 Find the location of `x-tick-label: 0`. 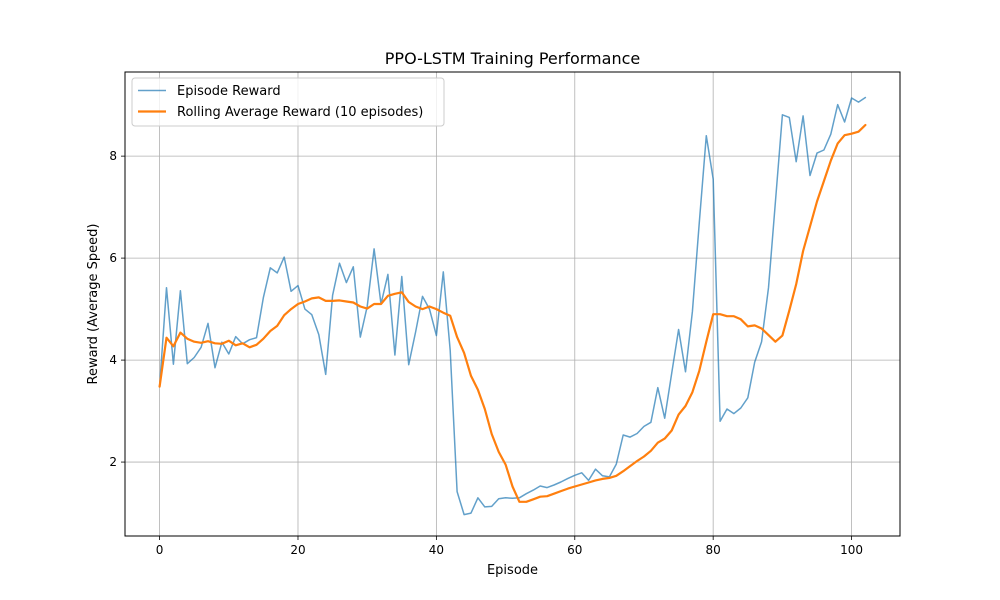

x-tick-label: 0 is located at coordinates (160, 550).